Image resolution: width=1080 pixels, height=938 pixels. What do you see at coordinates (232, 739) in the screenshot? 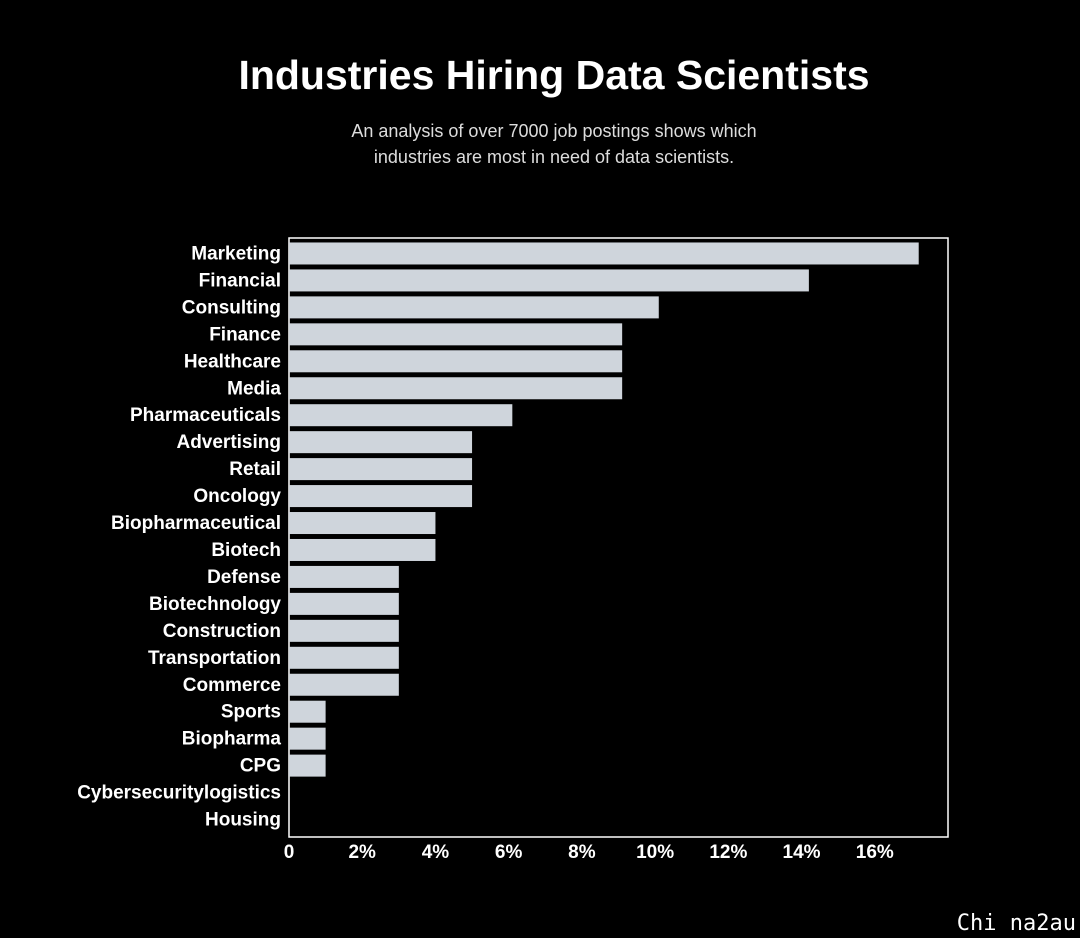
I see `y-tick-label: Biopharma` at bounding box center [232, 739].